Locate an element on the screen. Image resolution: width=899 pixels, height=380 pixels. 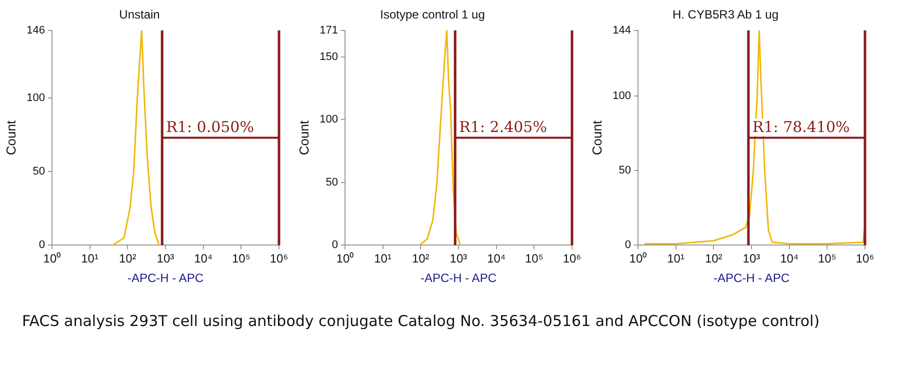
y-tick-label: 146 is located at coordinates (35, 30).